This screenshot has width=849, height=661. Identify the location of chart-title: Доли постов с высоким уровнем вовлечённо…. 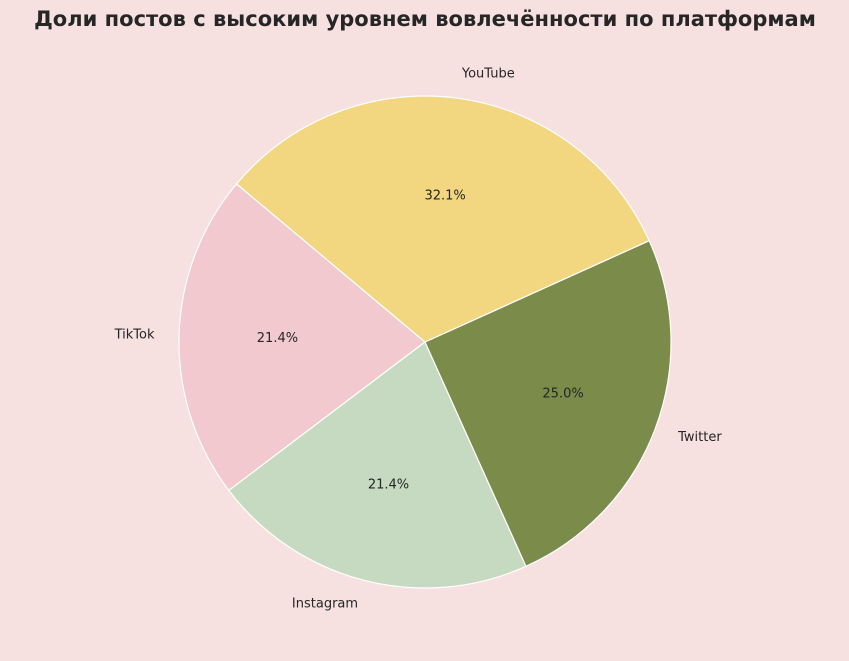
(425, 19).